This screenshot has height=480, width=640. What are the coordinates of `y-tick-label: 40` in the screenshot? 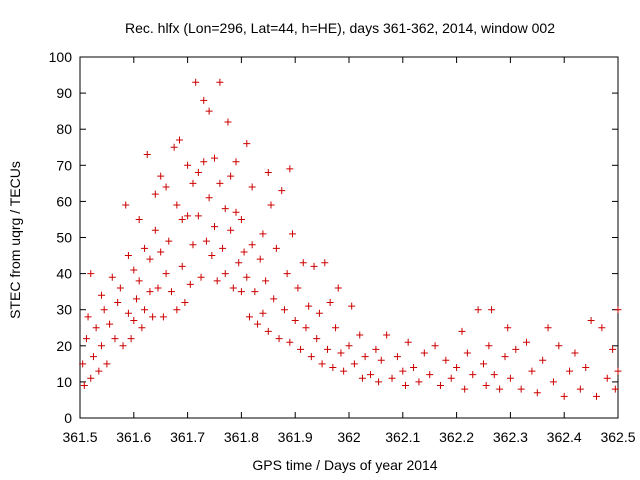 It's located at (64, 274).